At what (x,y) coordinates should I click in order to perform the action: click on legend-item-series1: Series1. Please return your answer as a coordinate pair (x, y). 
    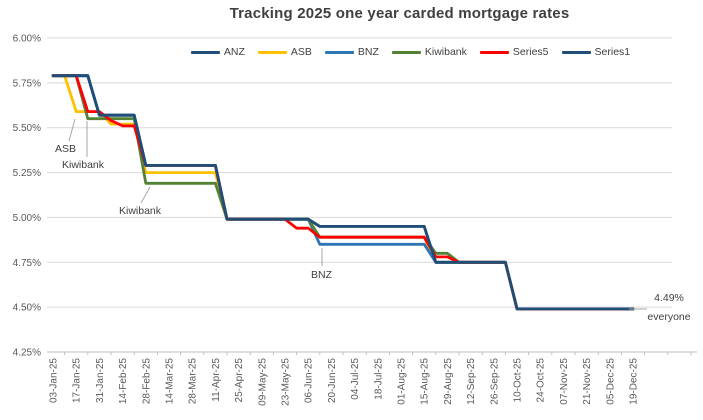
    Looking at the image, I should click on (596, 52).